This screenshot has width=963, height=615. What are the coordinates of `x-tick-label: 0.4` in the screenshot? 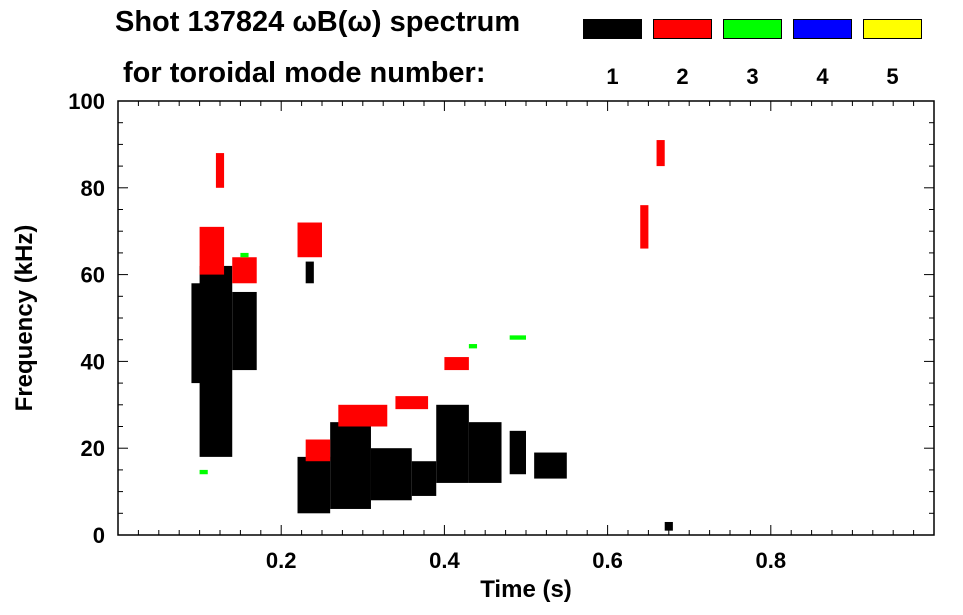 It's located at (444, 560).